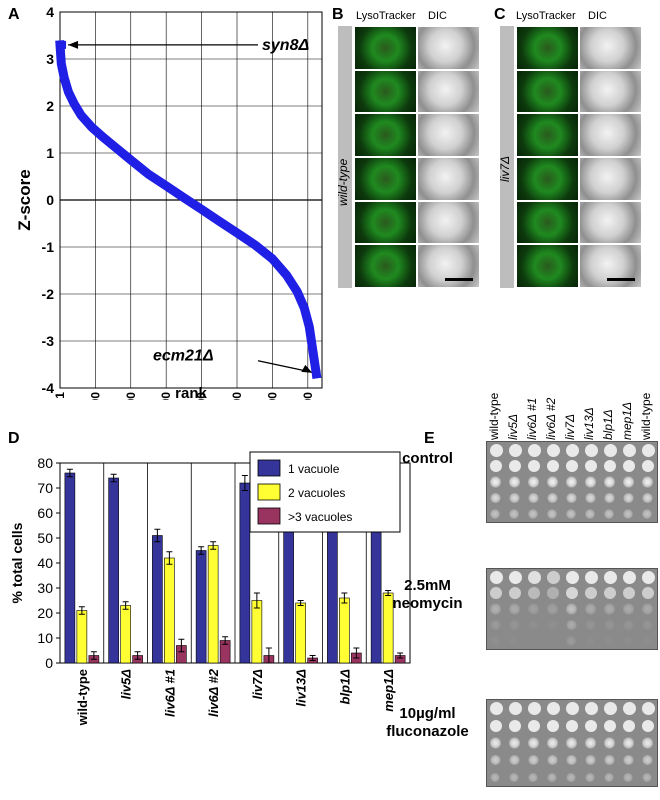  What do you see at coordinates (45, 463) in the screenshot?
I see `y-tick-label: 80` at bounding box center [45, 463].